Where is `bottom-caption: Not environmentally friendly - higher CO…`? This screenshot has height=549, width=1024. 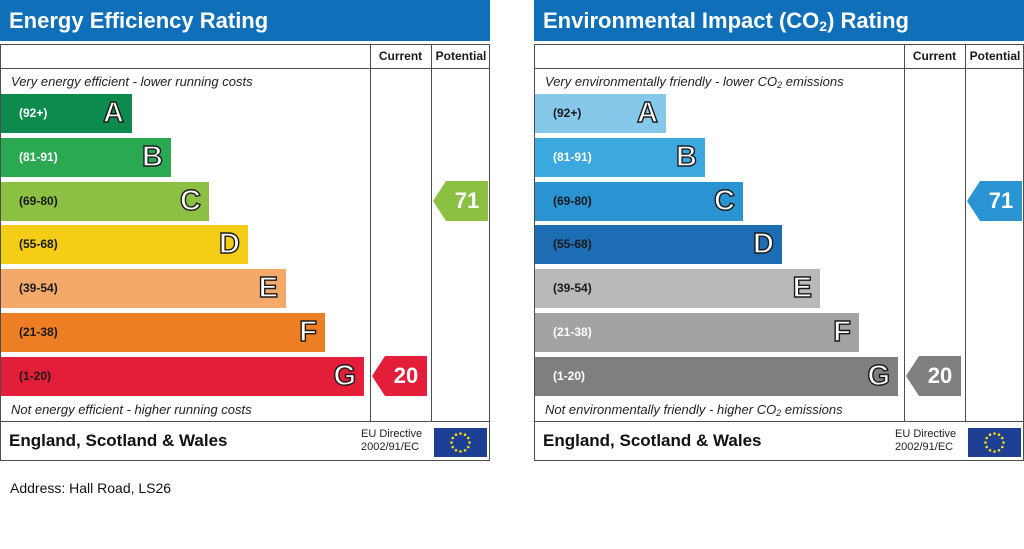
bottom-caption: Not environmentally friendly - higher CO… is located at coordinates (694, 410).